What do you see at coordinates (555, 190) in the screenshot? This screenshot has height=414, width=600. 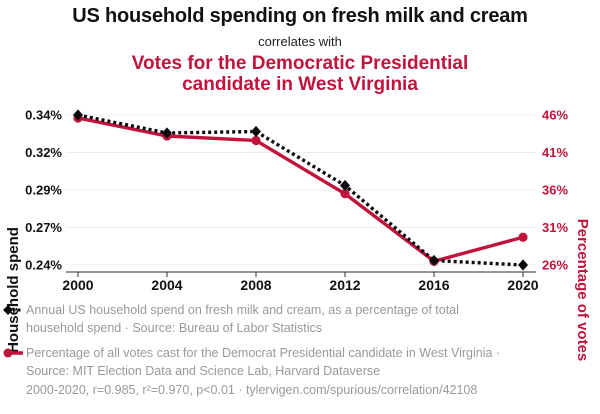 I see `right-tick-label: 36%` at bounding box center [555, 190].